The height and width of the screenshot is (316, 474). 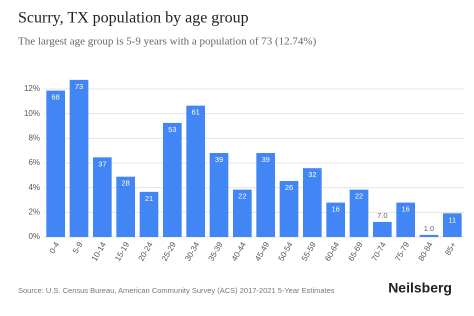 I want to click on x-tick-label: 35-39, so click(x=216, y=251).